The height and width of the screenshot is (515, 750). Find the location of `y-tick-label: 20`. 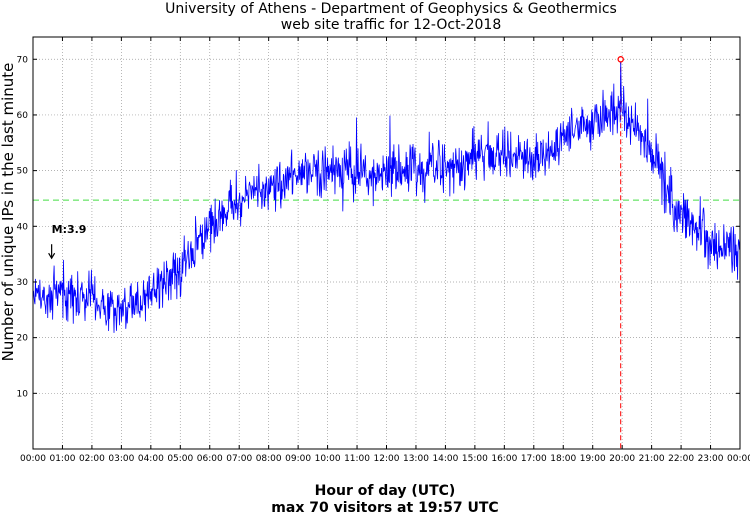

y-tick-label: 20 is located at coordinates (23, 339).